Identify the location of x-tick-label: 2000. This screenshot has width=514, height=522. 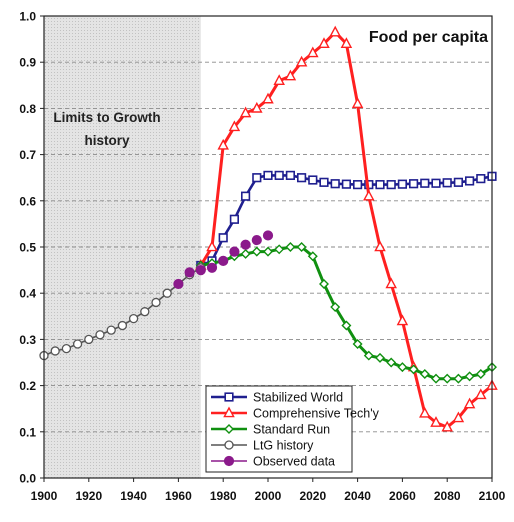
(268, 496).